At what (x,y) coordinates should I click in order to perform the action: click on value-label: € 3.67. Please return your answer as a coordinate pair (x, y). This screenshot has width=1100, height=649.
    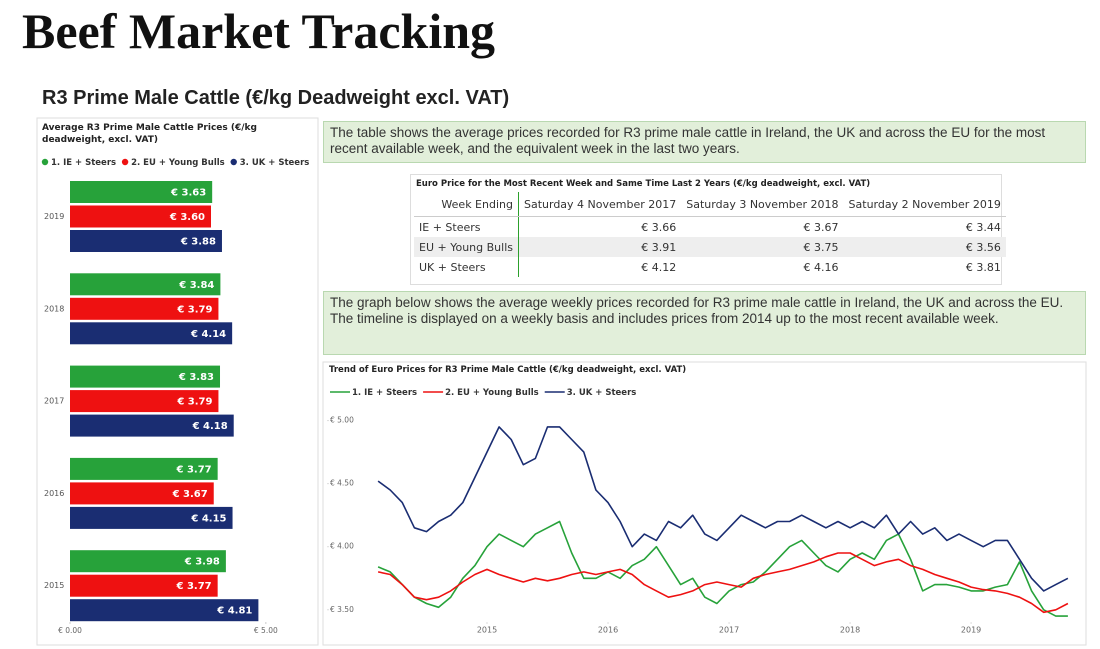
    Looking at the image, I should click on (190, 494).